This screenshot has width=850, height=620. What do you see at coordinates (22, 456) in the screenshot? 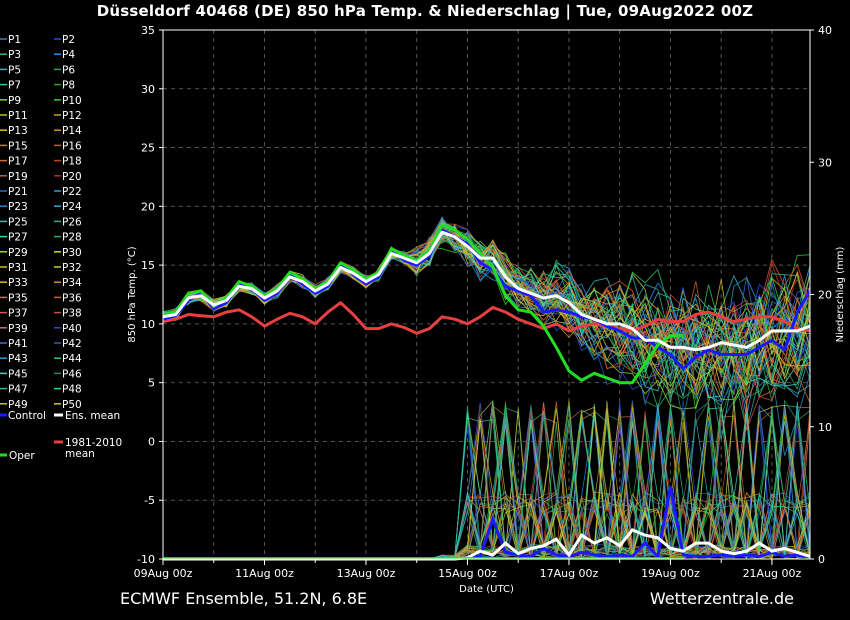
I see `legend-label-oper: Oper` at bounding box center [22, 456].